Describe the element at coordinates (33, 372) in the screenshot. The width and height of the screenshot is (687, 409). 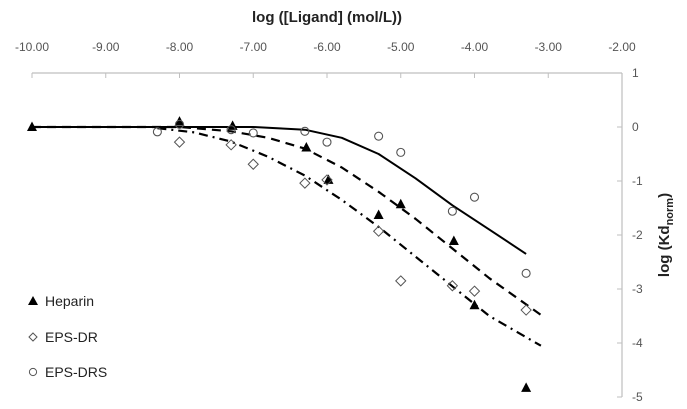
I see `open-circle-icon` at that location.